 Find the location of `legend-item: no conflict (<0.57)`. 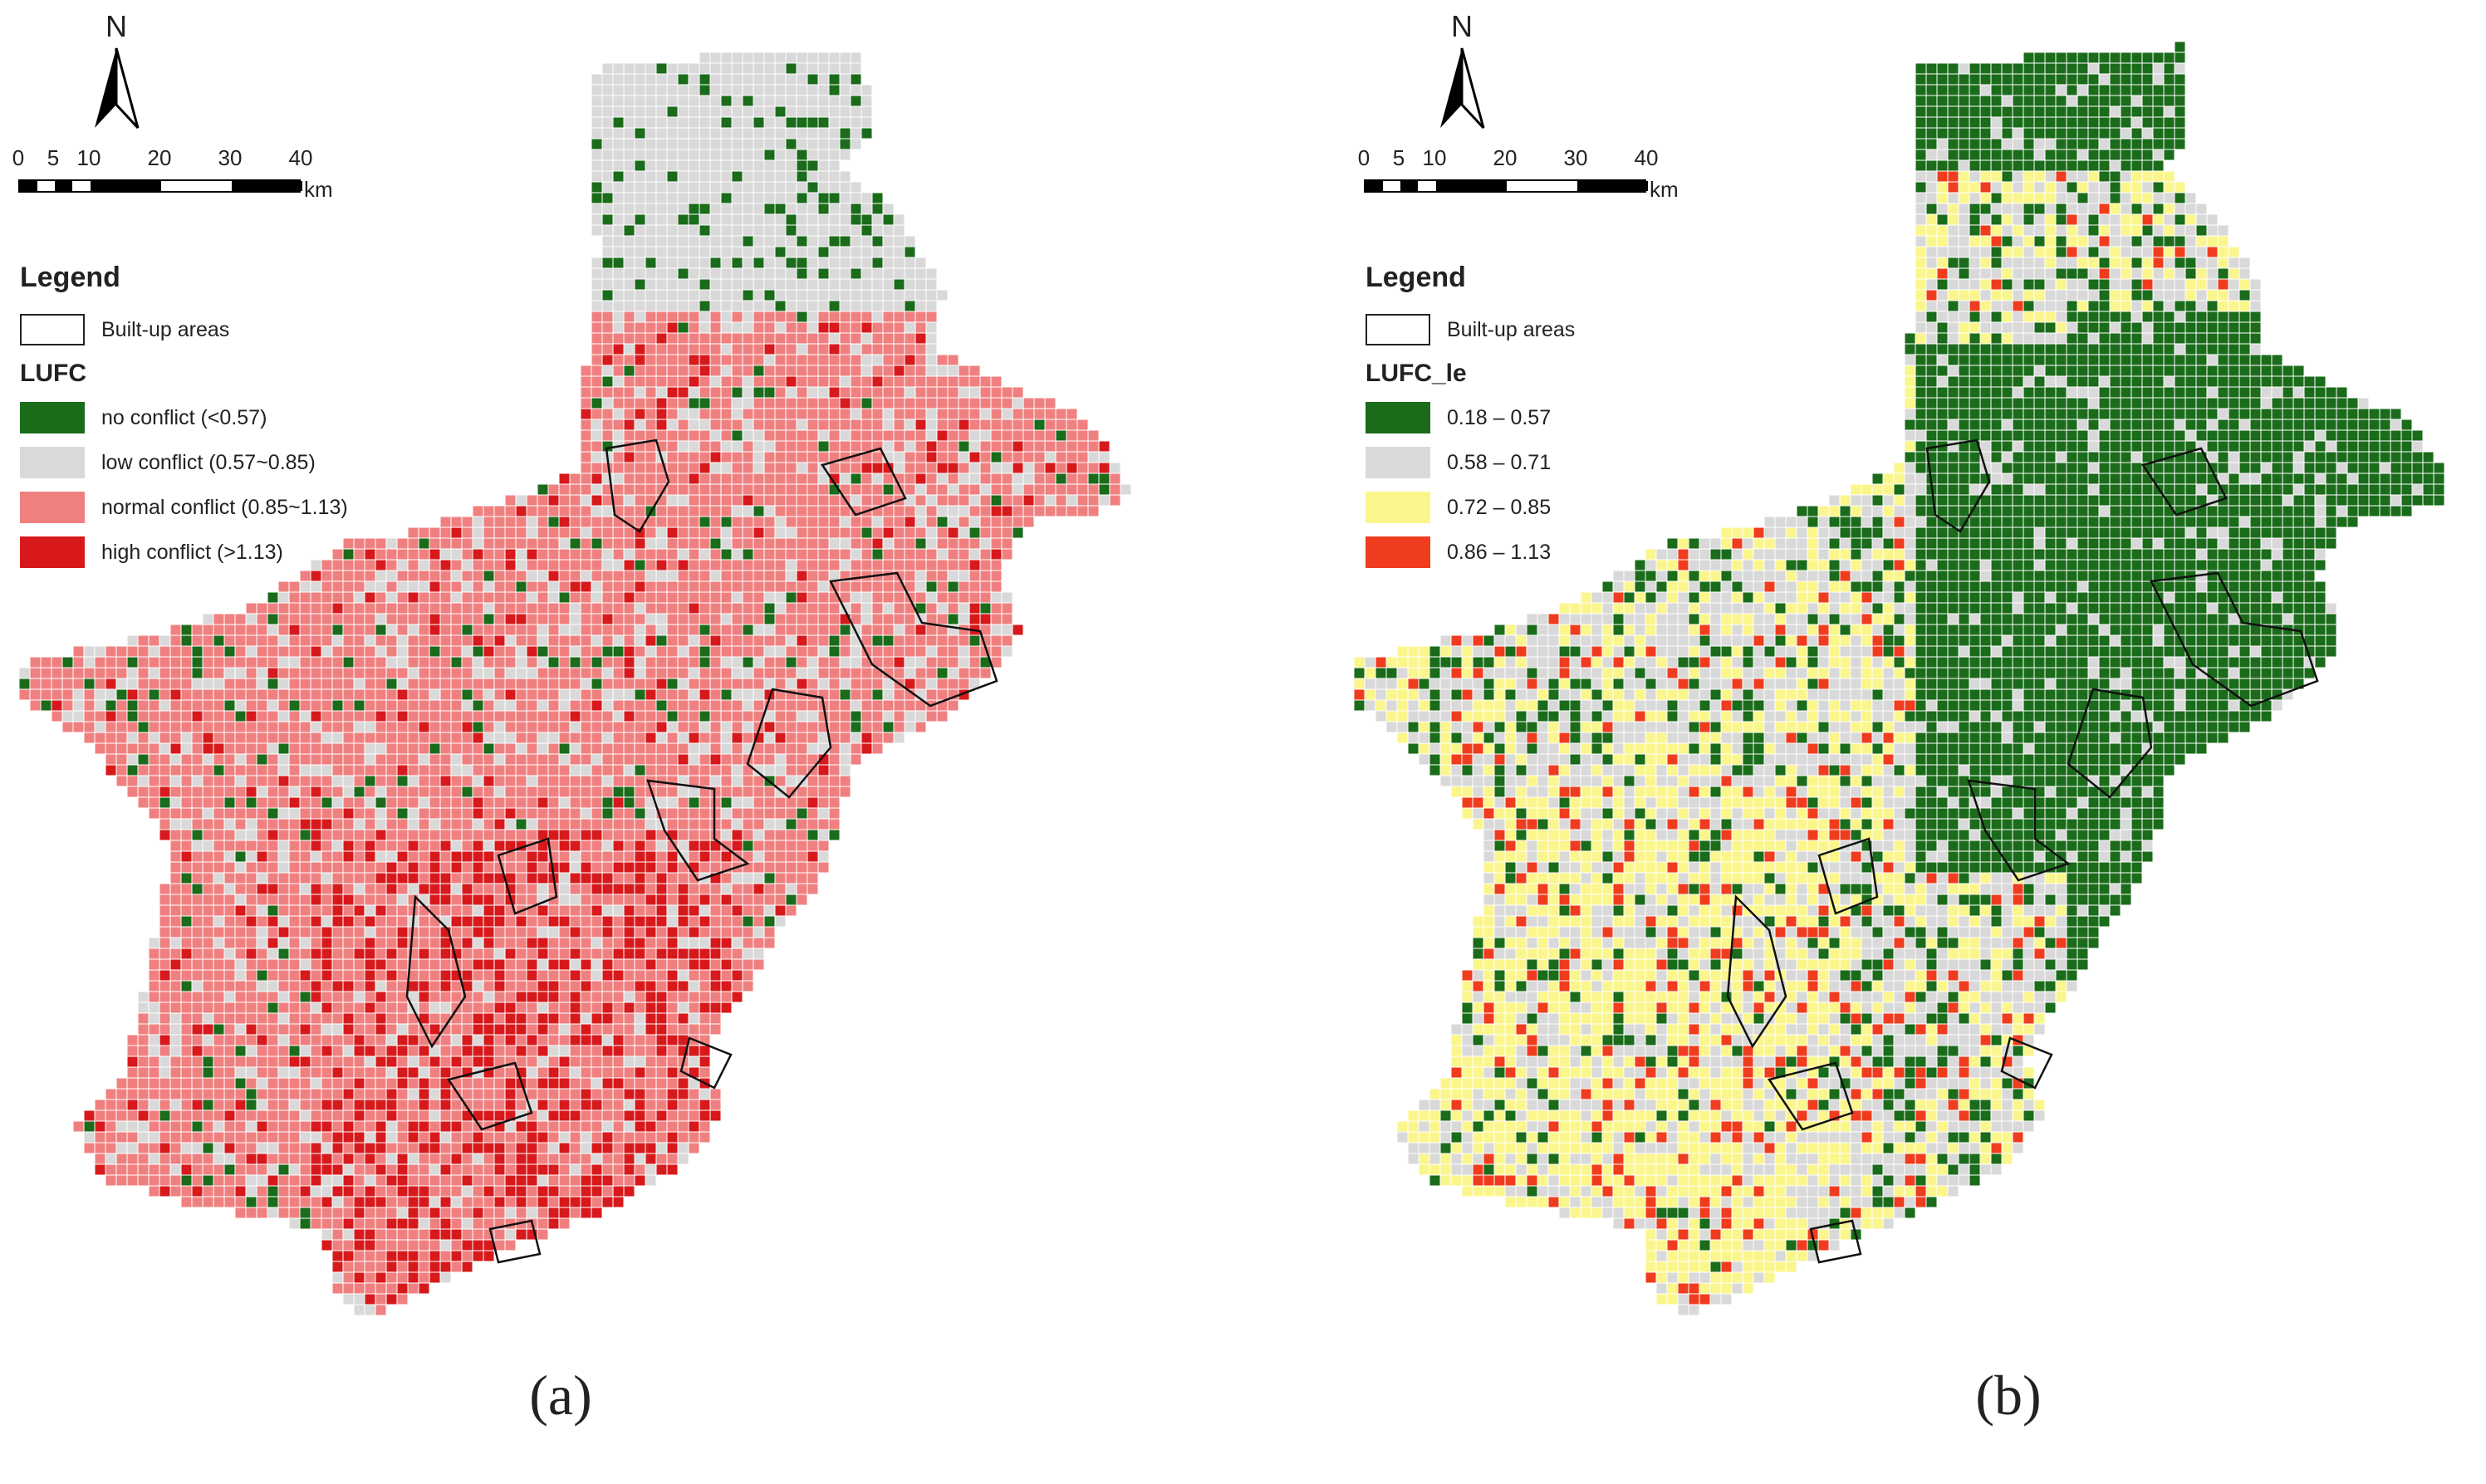

legend-item: no conflict (<0.57) is located at coordinates (236, 417).